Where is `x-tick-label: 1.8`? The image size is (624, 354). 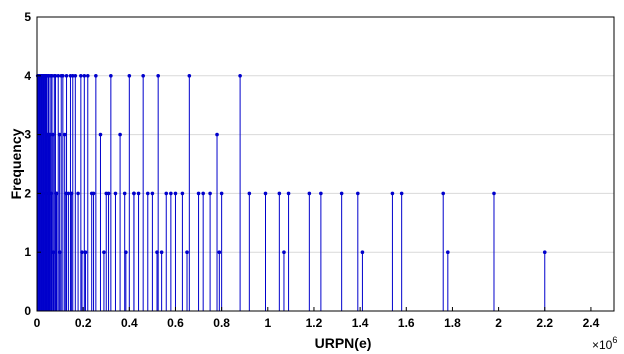
x-tick-label: 1.8 is located at coordinates (452, 323).